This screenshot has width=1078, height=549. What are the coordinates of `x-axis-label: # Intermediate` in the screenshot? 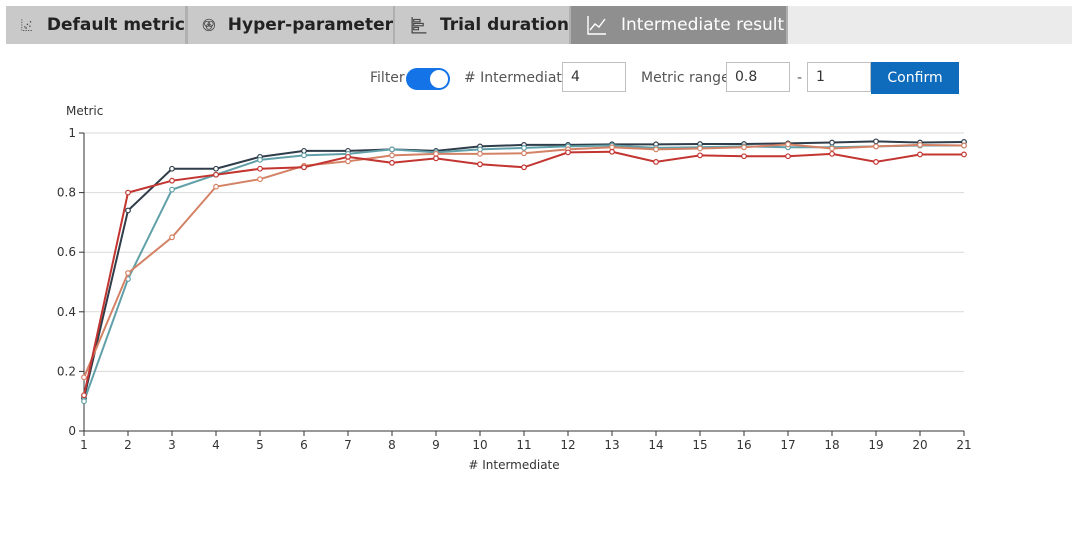 It's located at (513, 465).